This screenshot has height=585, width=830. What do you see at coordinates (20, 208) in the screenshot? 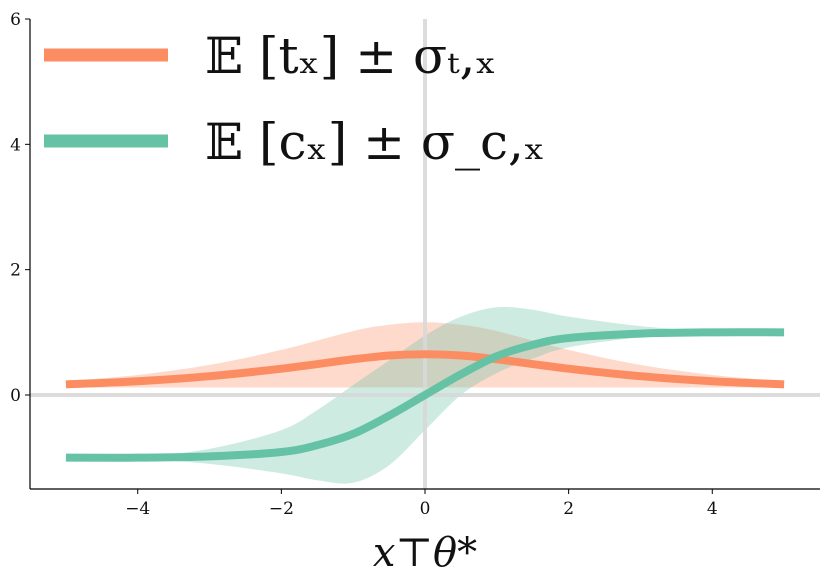
I see `y-ticks: 0 2 4 6` at bounding box center [20, 208].